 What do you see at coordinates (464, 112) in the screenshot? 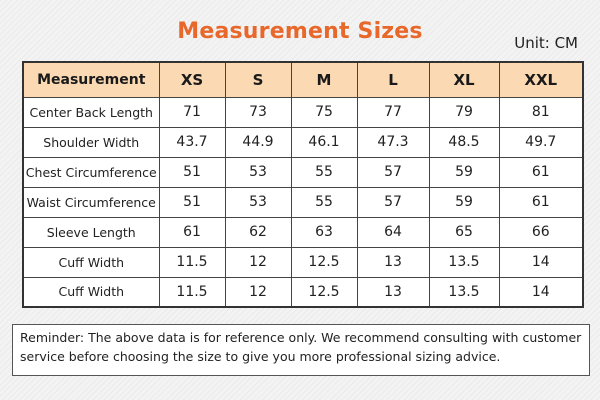
I see `table-cell: 79` at bounding box center [464, 112].